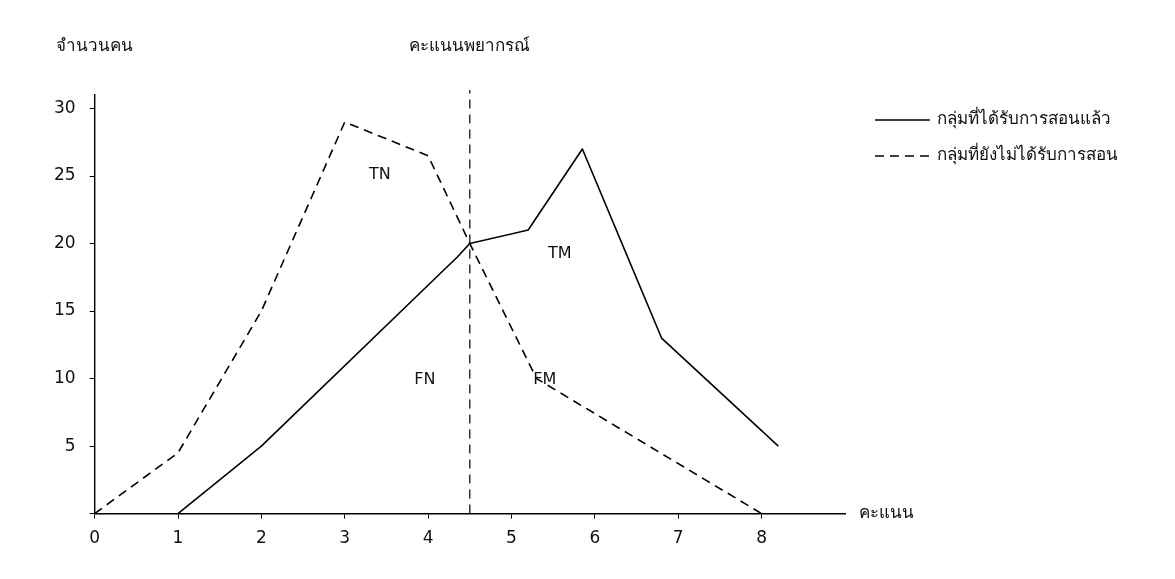  What do you see at coordinates (678, 537) in the screenshot?
I see `x-tick-label: 7` at bounding box center [678, 537].